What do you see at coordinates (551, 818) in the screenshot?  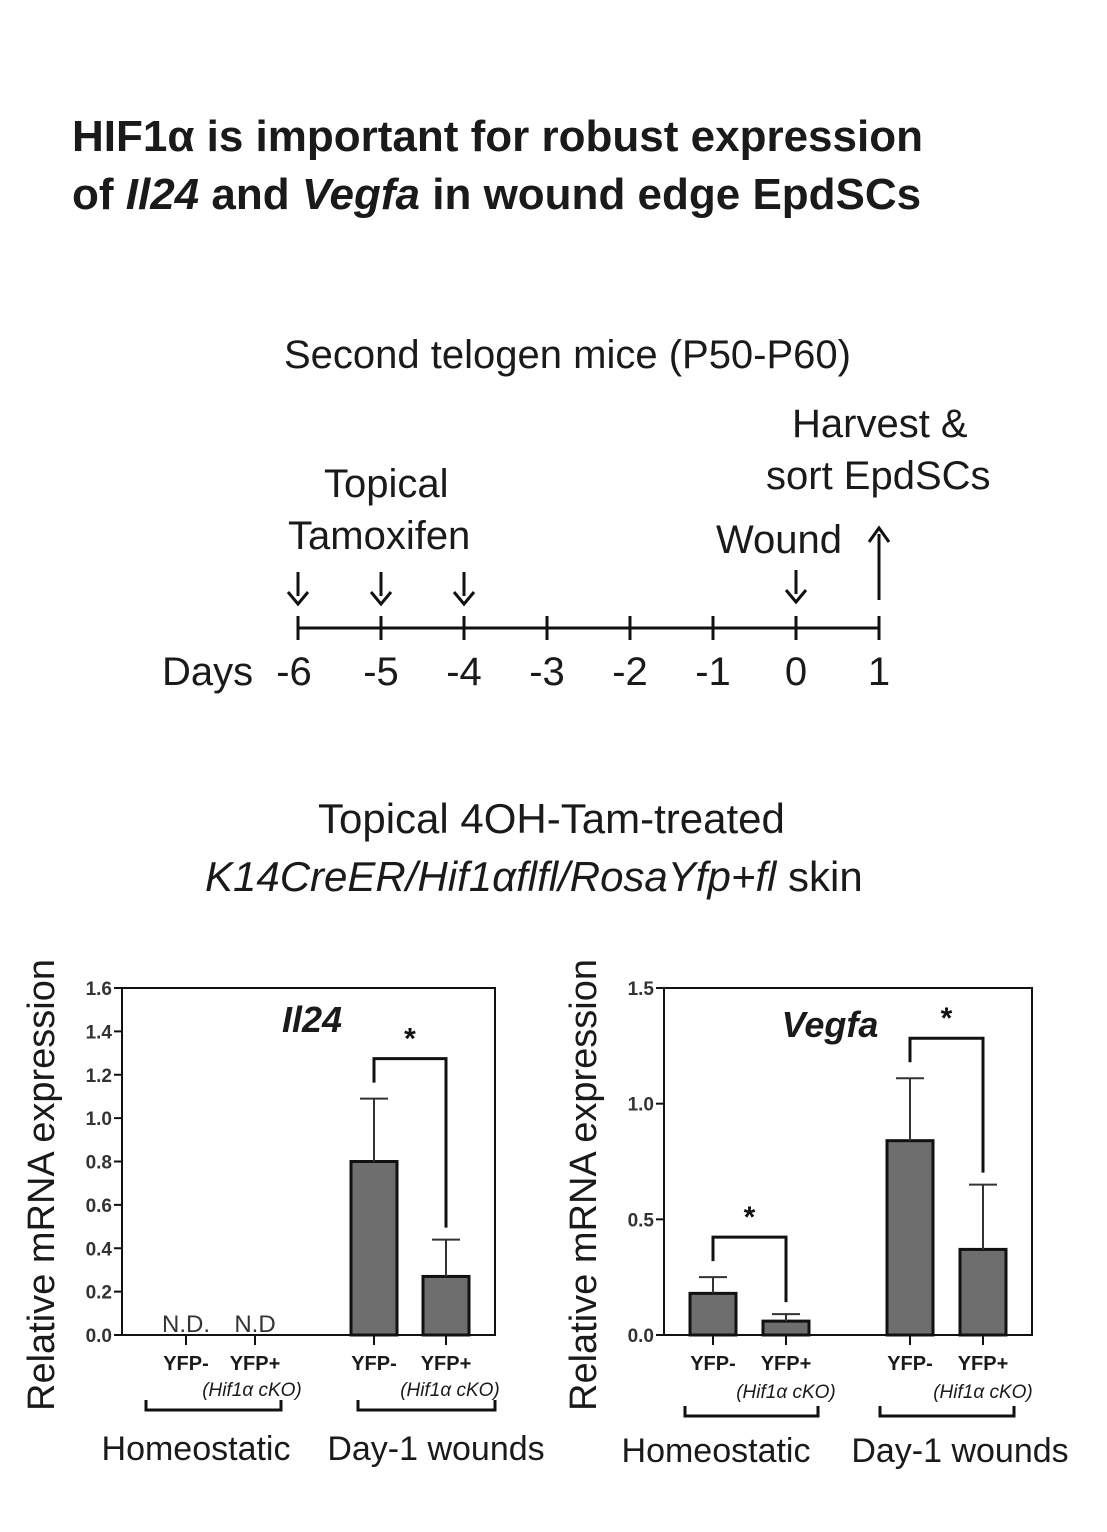 I see `condition-line-1: Topical 4OH-Tam-treated` at bounding box center [551, 818].